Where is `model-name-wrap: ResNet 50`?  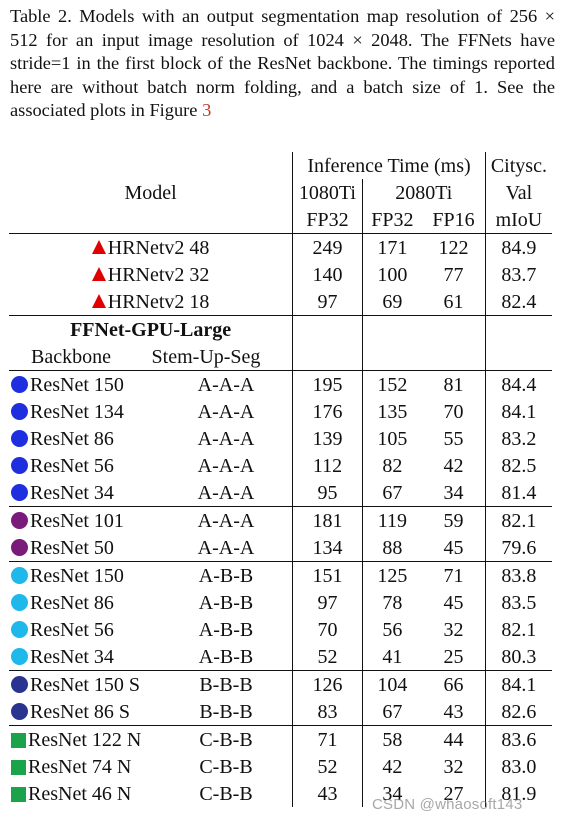 model-name-wrap: ResNet 50 is located at coordinates (91, 548).